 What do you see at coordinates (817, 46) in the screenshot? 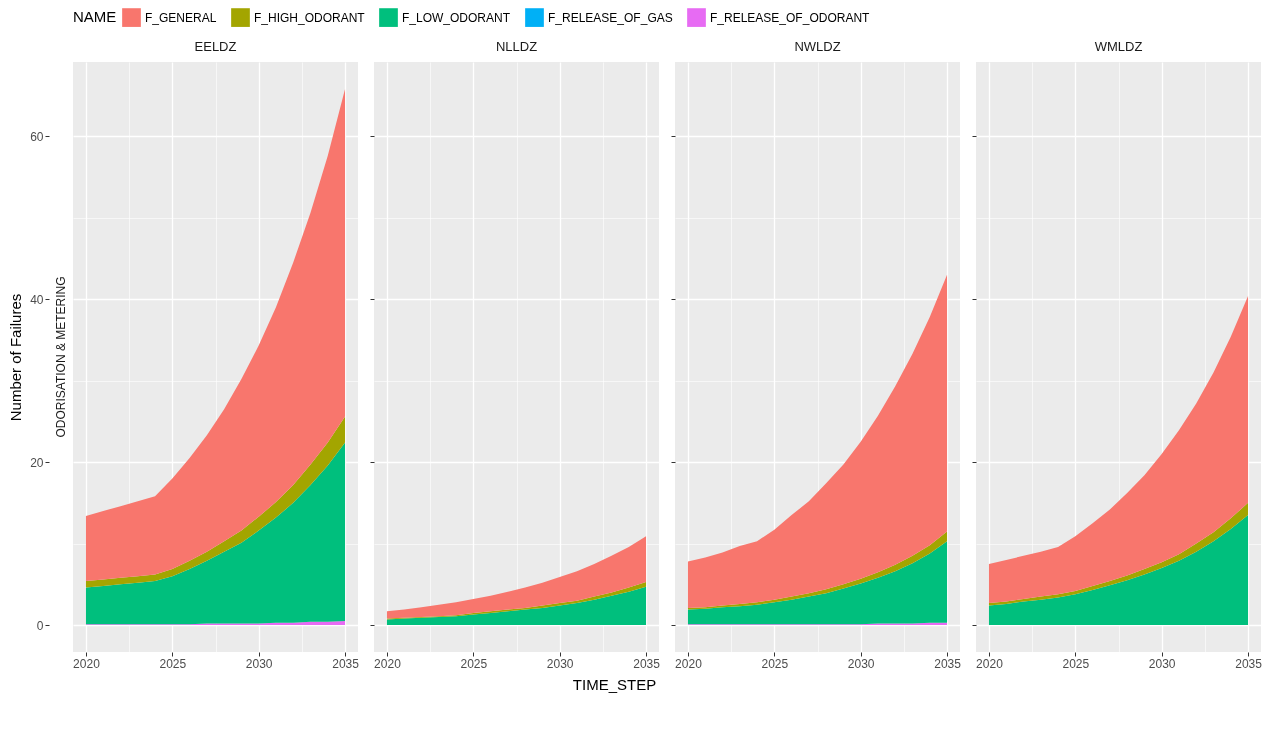
I see `chart-title: NWLDZ` at bounding box center [817, 46].